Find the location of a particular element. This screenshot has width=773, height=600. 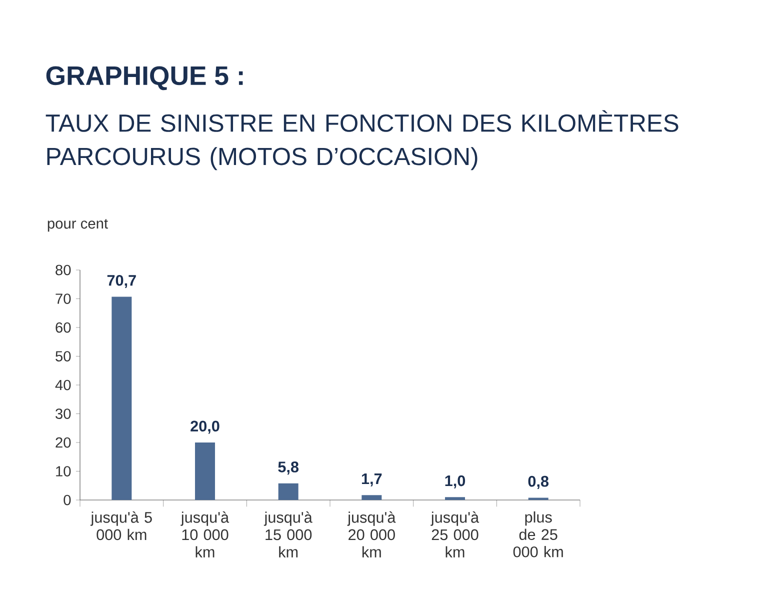

chart-title: GRAPHIQUE 5 : is located at coordinates (144, 78).